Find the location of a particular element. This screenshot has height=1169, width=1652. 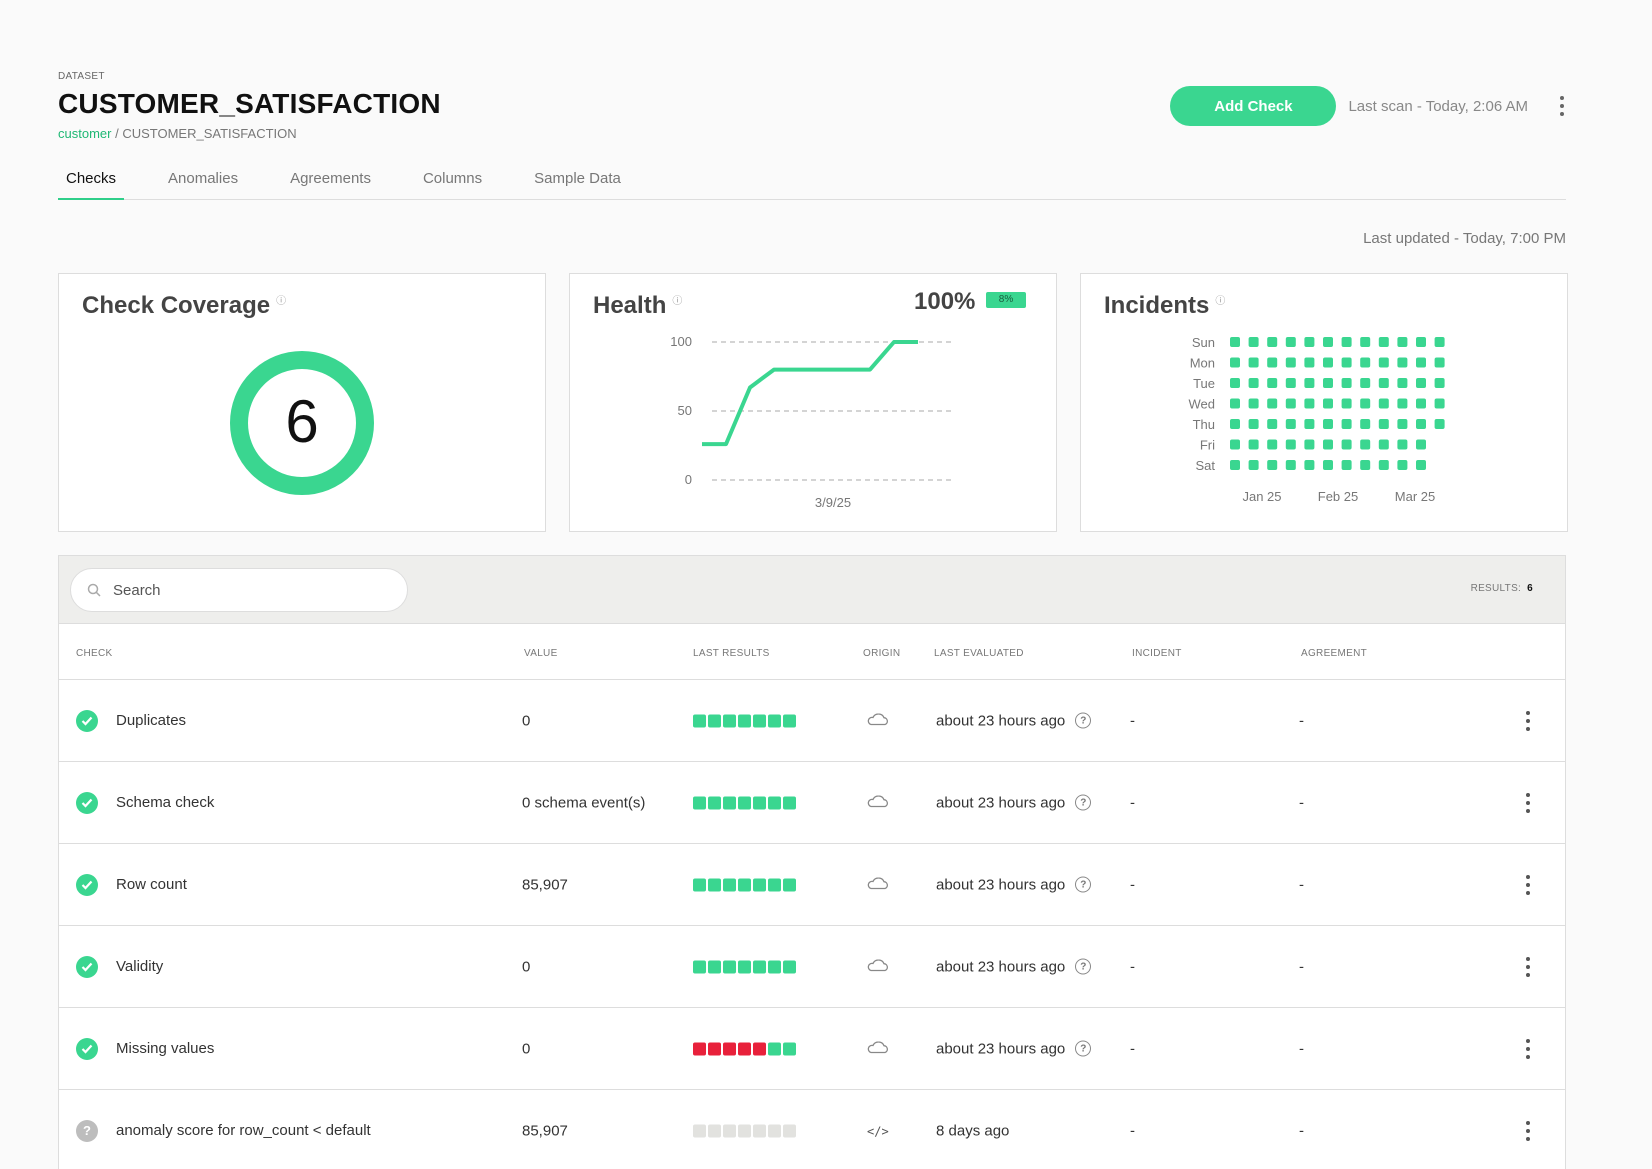

breadcrumb-link-customer: customer is located at coordinates (85, 133).